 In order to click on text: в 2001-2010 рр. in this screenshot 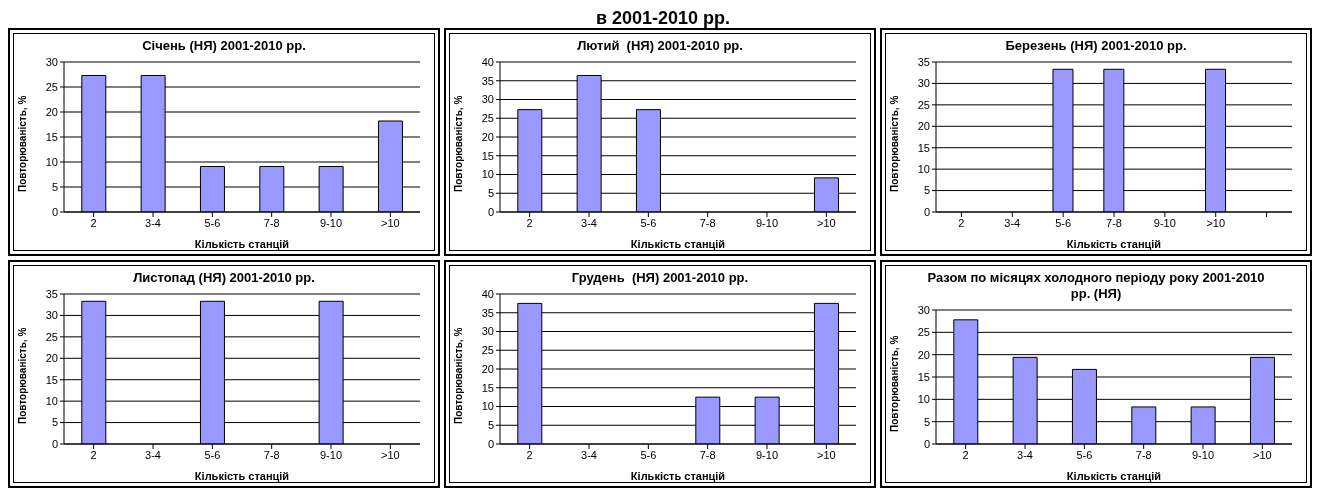, I will do `click(663, 18)`.